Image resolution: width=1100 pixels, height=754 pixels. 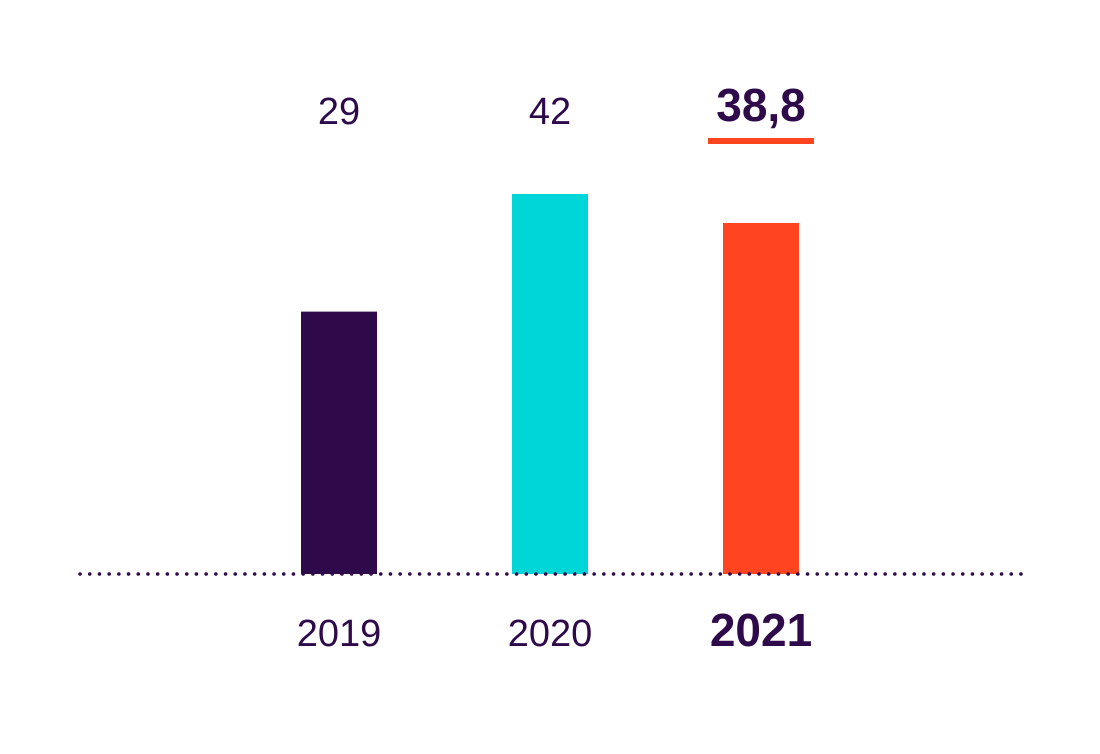 I want to click on category-label-2021: 2021, so click(x=761, y=630).